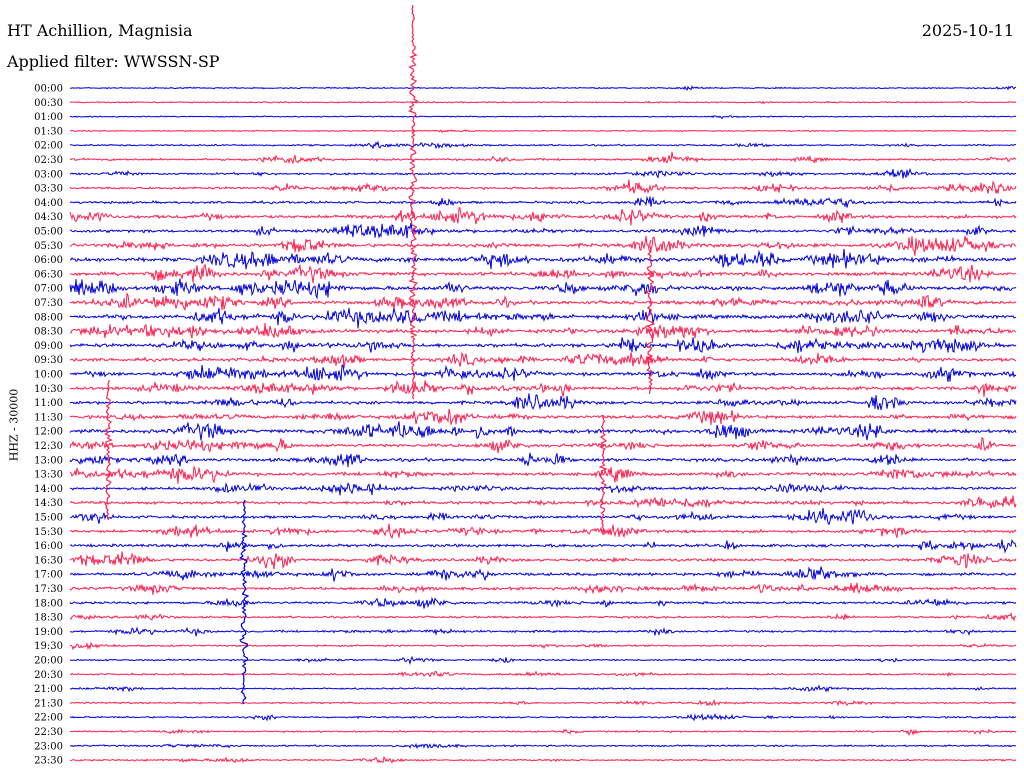 The image size is (1024, 780). What do you see at coordinates (113, 61) in the screenshot?
I see `filter-label: Applied filter: WWSSN-SP` at bounding box center [113, 61].